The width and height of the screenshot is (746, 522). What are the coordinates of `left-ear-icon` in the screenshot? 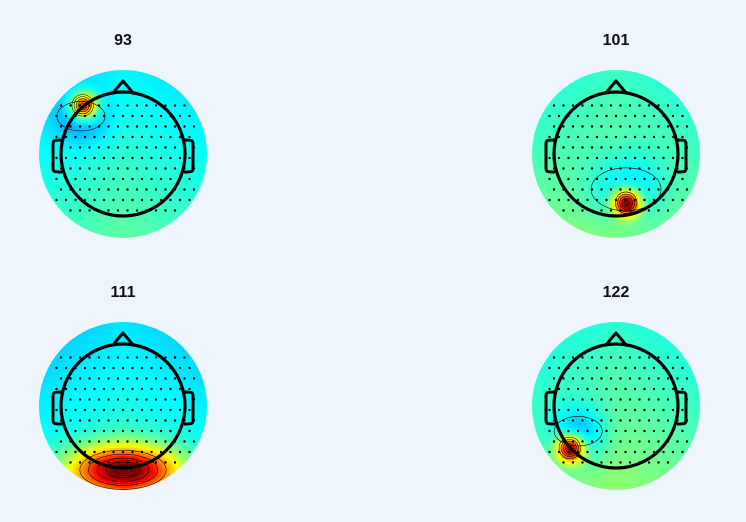 It's located at (550, 408).